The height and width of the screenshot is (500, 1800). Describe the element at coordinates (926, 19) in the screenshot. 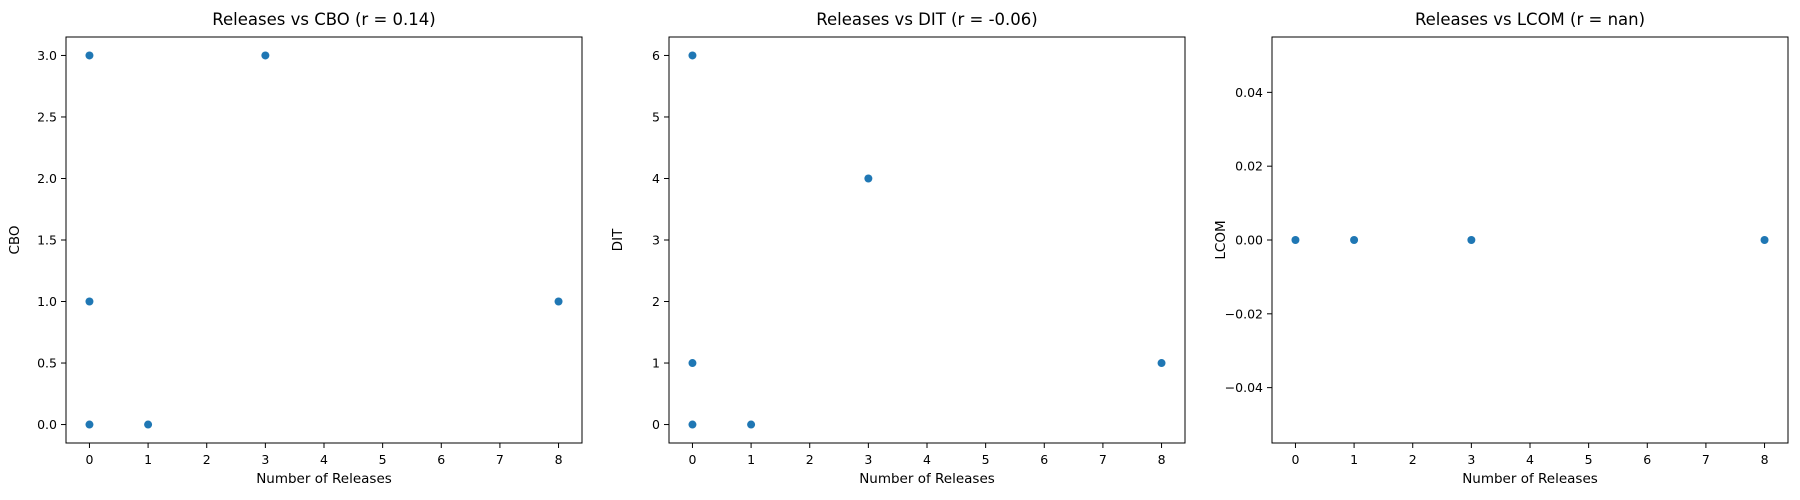

I see `chart-title: Releases vs DIT (r = -0.06)` at that location.